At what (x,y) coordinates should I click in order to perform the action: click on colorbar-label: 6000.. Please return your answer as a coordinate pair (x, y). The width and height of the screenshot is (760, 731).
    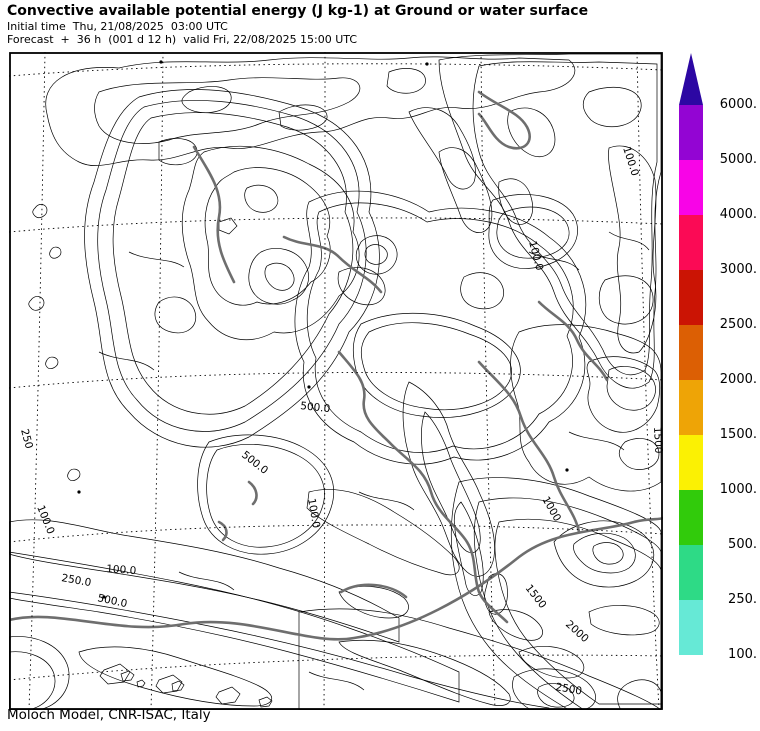
    Looking at the image, I should click on (738, 104).